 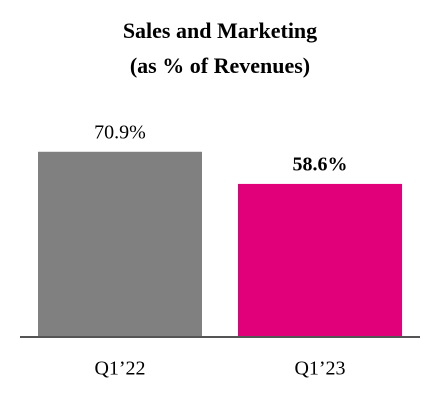 What do you see at coordinates (320, 165) in the screenshot?
I see `value-label: 58.6%` at bounding box center [320, 165].